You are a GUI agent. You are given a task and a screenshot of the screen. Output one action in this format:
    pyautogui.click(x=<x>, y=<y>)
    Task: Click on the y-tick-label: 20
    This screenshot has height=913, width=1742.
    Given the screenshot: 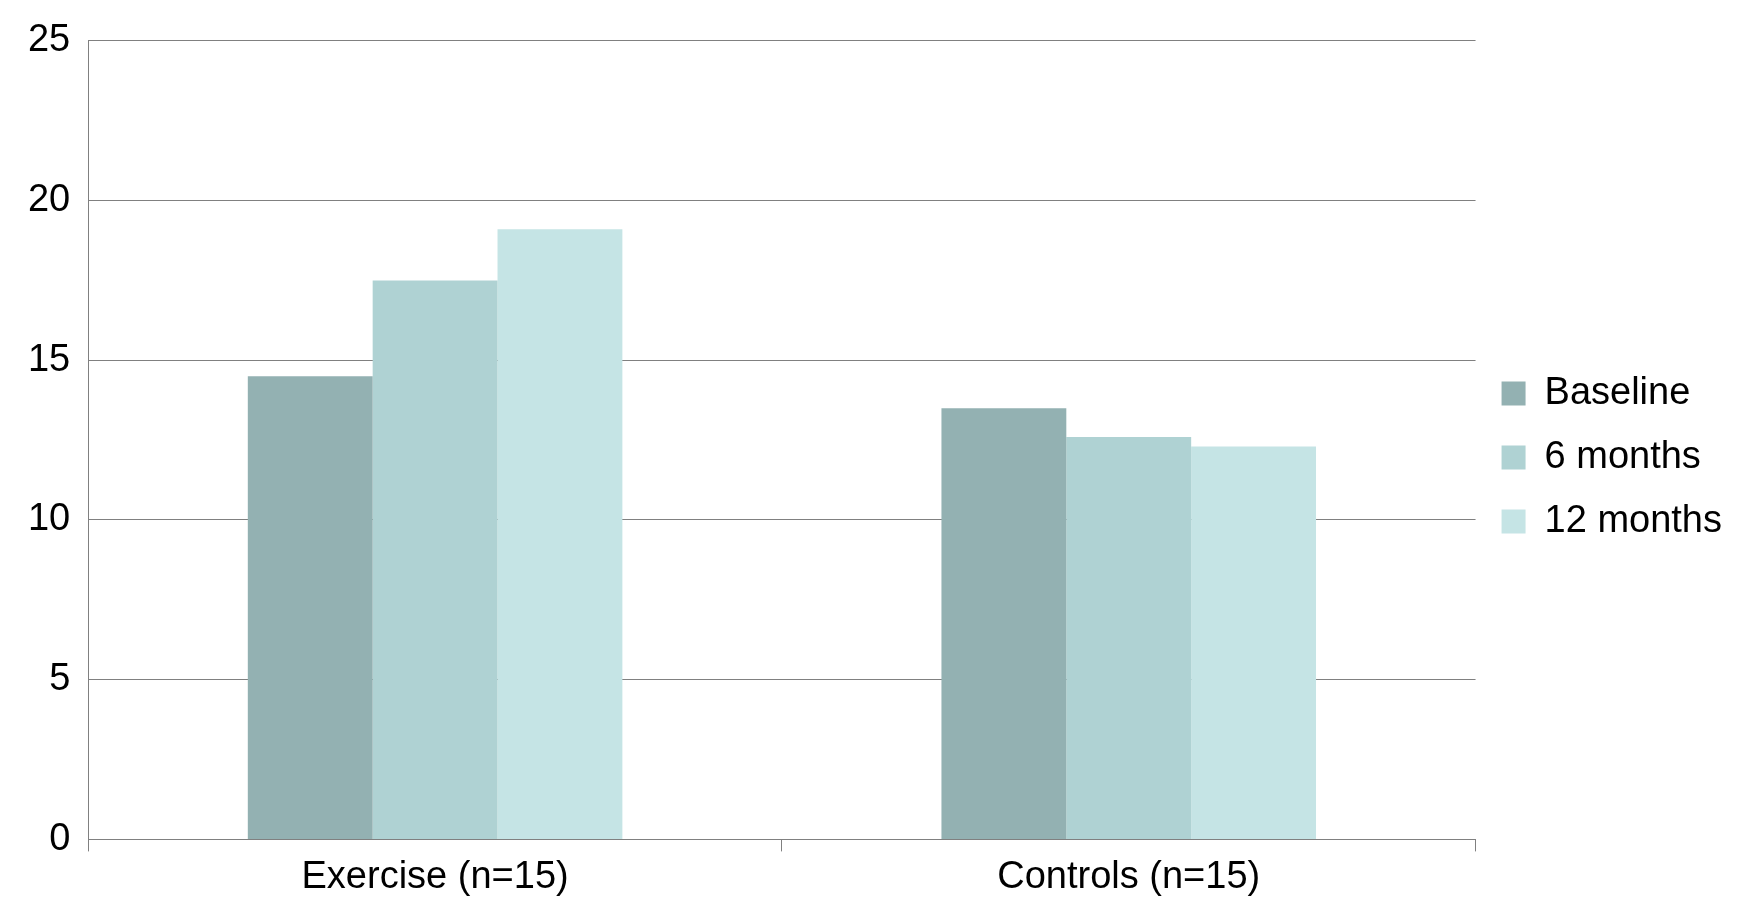 What is the action you would take?
    pyautogui.click(x=49, y=198)
    